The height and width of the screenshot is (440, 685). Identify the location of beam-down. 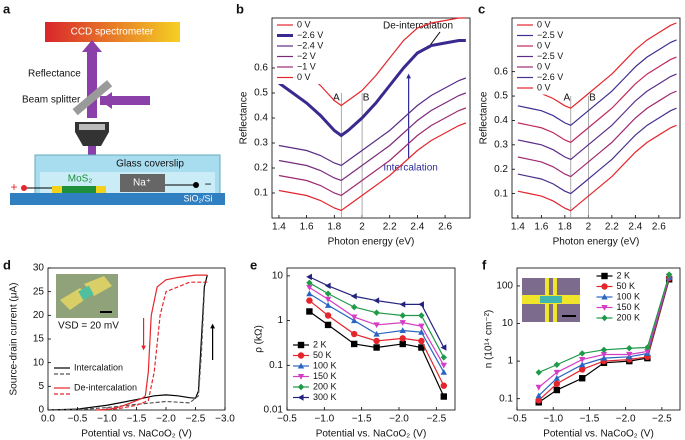
(92, 152).